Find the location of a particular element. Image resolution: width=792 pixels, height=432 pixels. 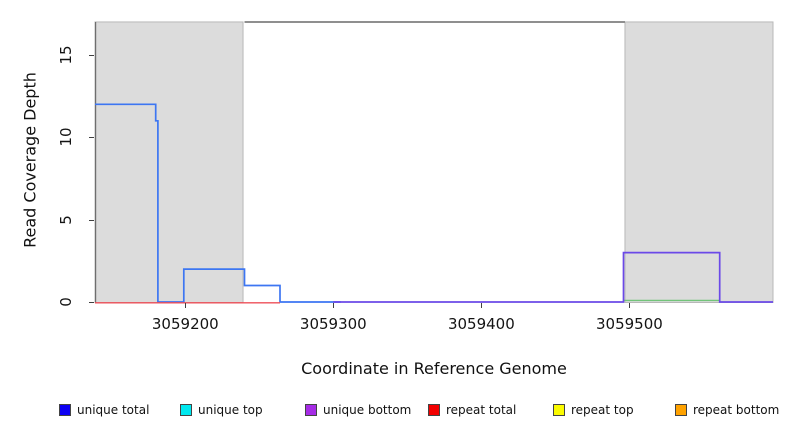

x-tick-label: 3059400 is located at coordinates (481, 324).